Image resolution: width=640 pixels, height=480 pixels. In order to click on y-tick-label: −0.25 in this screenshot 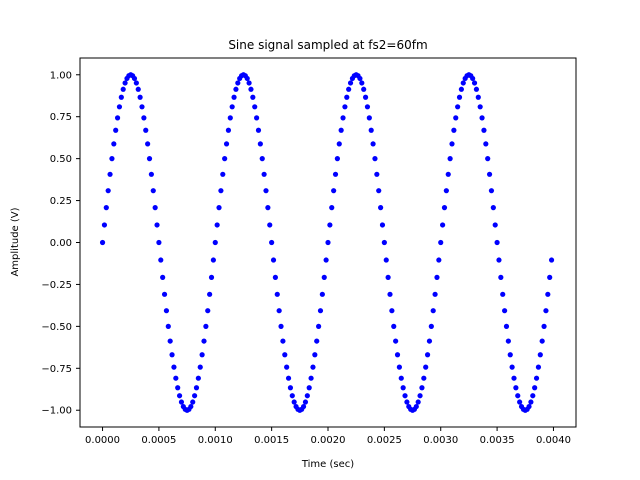, I will do `click(56, 285)`.